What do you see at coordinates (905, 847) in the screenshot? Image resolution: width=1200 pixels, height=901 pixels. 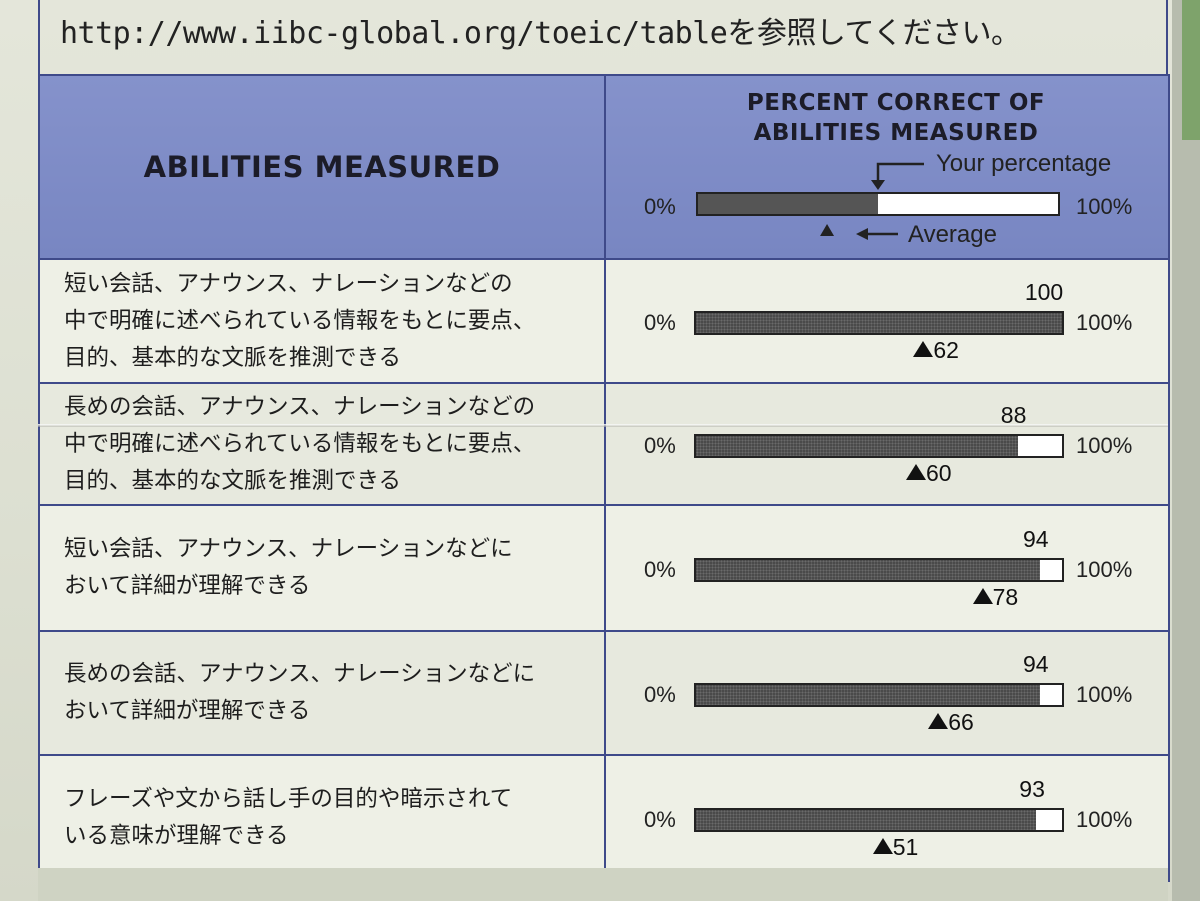 I see `average-value: 51` at bounding box center [905, 847].